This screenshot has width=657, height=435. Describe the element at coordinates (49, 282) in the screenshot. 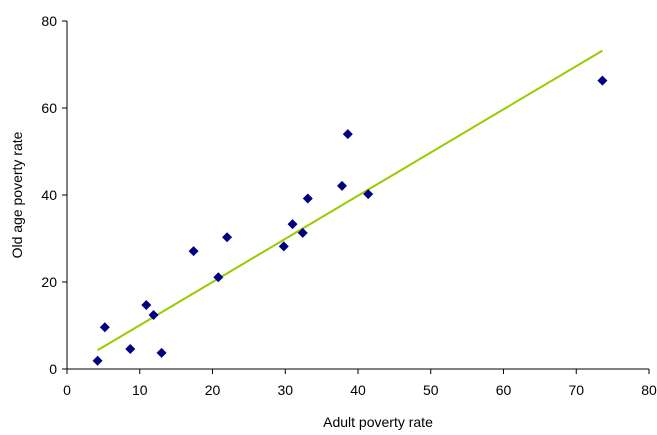

I see `y-tick-label: 20` at that location.